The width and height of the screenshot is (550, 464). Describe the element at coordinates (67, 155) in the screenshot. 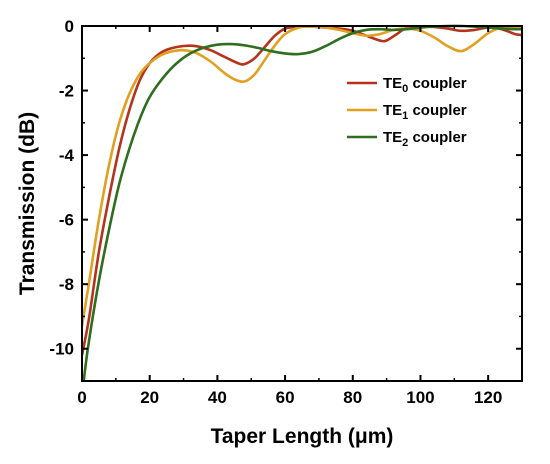

I see `y-tick-label: -4` at that location.